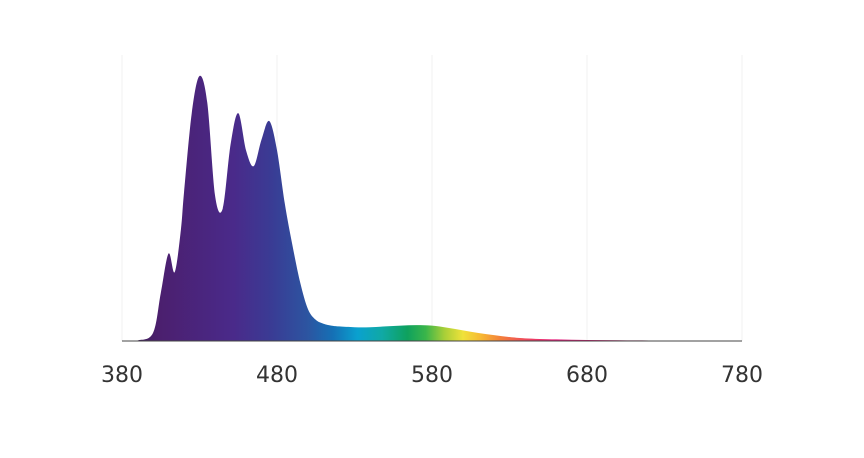 The height and width of the screenshot is (458, 864). I want to click on x-tick-label-480: 480, so click(277, 375).